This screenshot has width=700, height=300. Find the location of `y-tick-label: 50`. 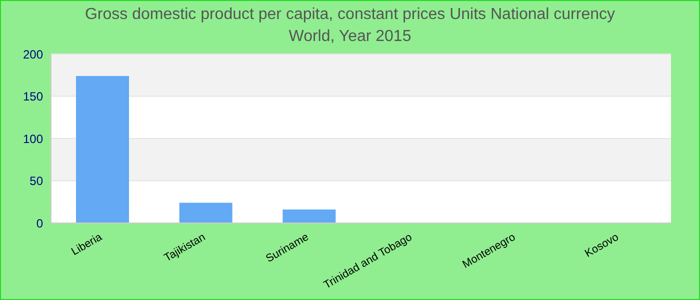

y-tick-label: 50 is located at coordinates (37, 181).